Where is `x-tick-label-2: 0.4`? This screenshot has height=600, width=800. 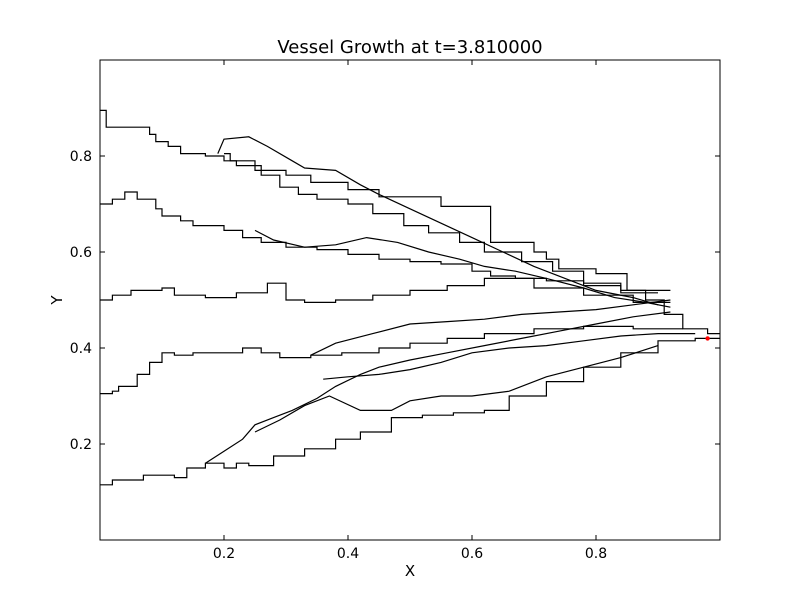 x-tick-label-2: 0.4 is located at coordinates (348, 554).